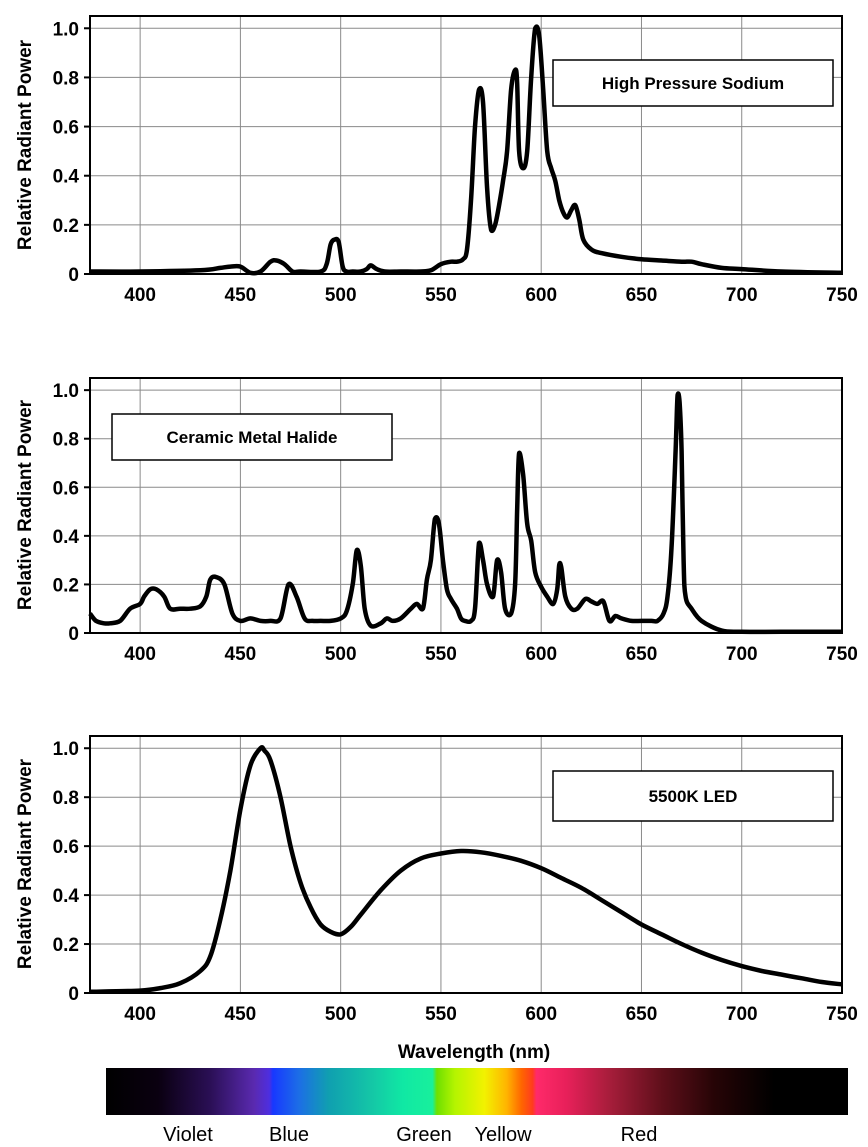  I want to click on x-axis-label: Wavelength (nm), so click(474, 1052).